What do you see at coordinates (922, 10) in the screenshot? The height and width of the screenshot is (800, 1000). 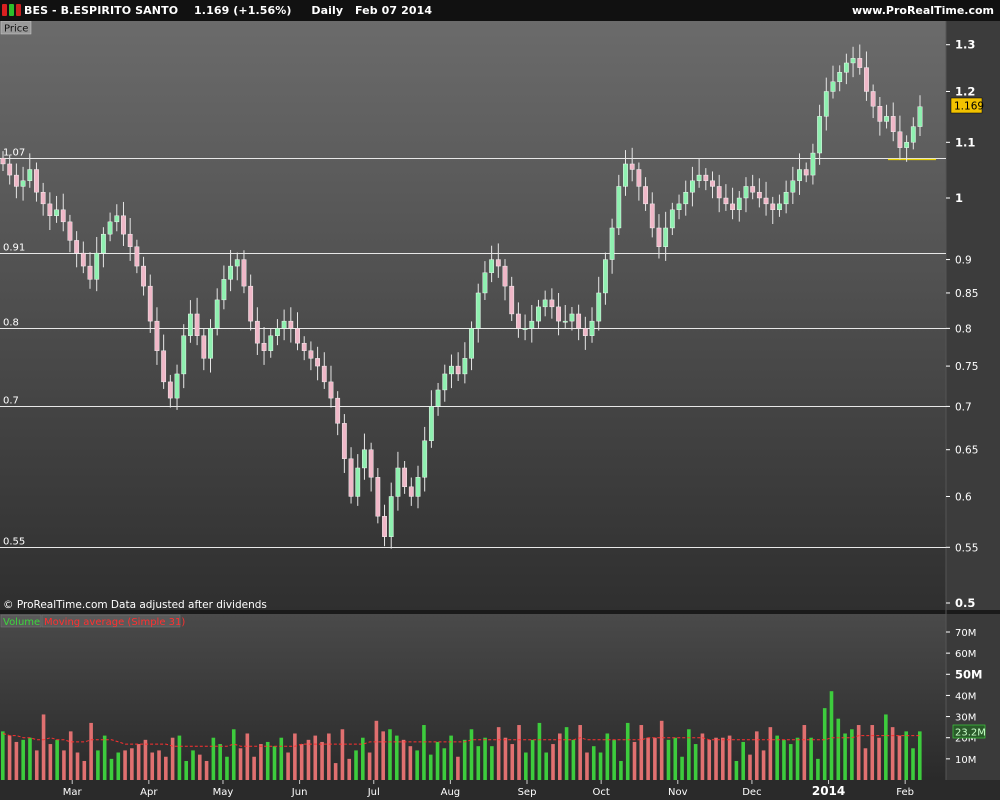 I see `site-link: www.ProRealTime.com` at bounding box center [922, 10].